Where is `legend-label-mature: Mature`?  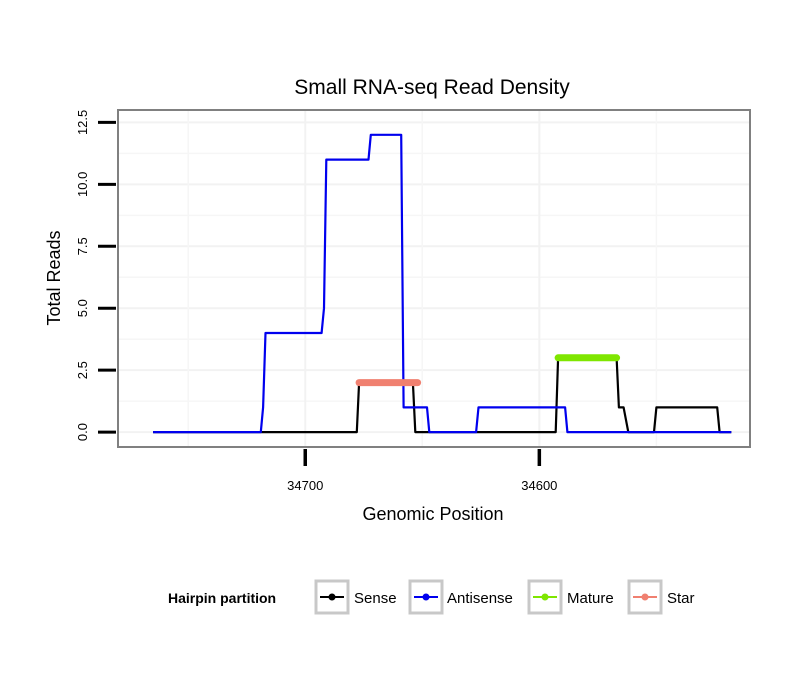
legend-label-mature: Mature is located at coordinates (590, 598).